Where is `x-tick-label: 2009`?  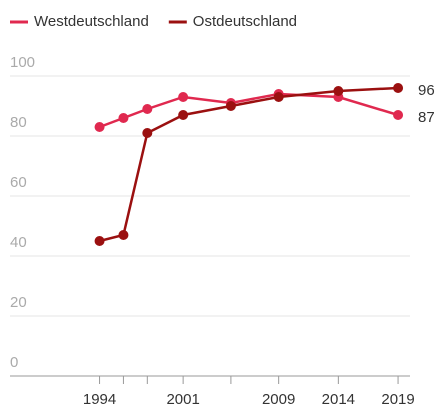 x-tick-label: 2009 is located at coordinates (278, 399).